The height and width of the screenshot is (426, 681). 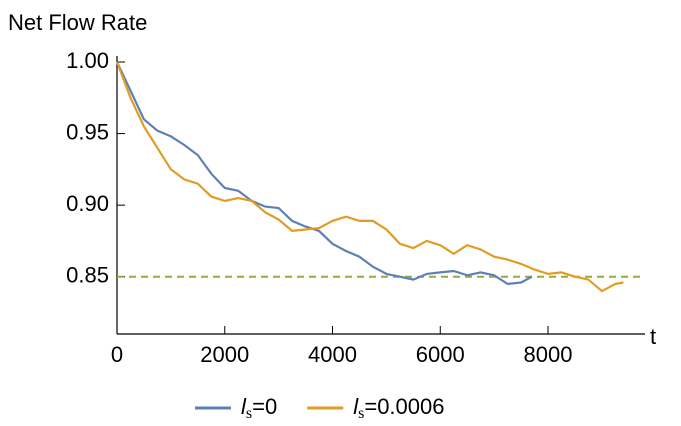 I want to click on y-axis-label: Net Flow Rate, so click(x=77, y=22).